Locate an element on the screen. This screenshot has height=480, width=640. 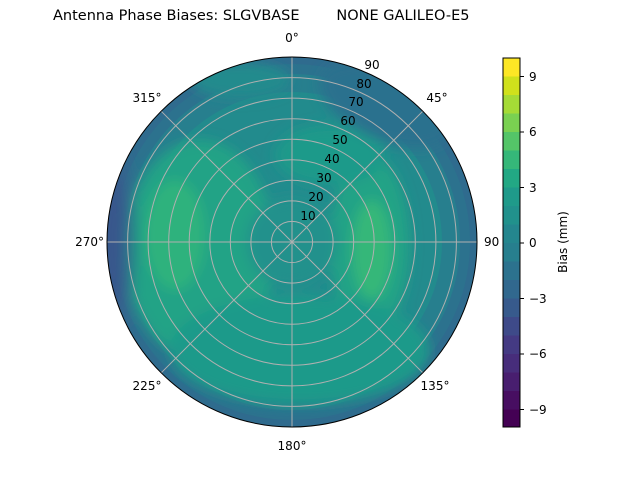
theta-label-180: 180° is located at coordinates (292, 446).